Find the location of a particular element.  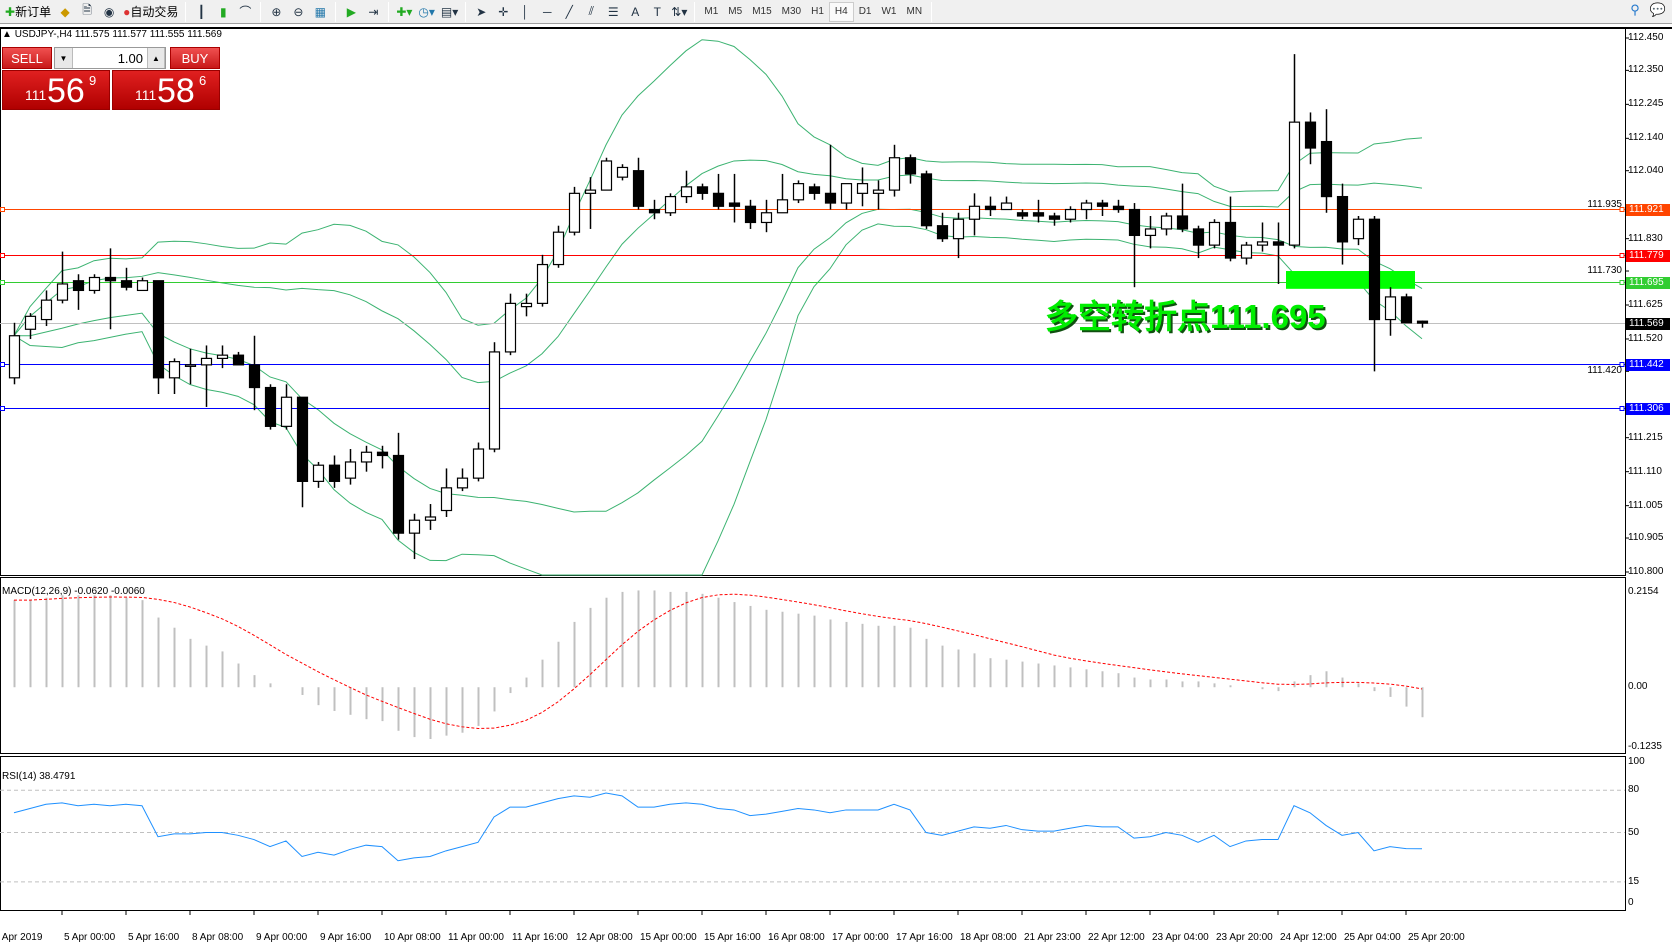

signals-icon: ◉ is located at coordinates (109, 11).